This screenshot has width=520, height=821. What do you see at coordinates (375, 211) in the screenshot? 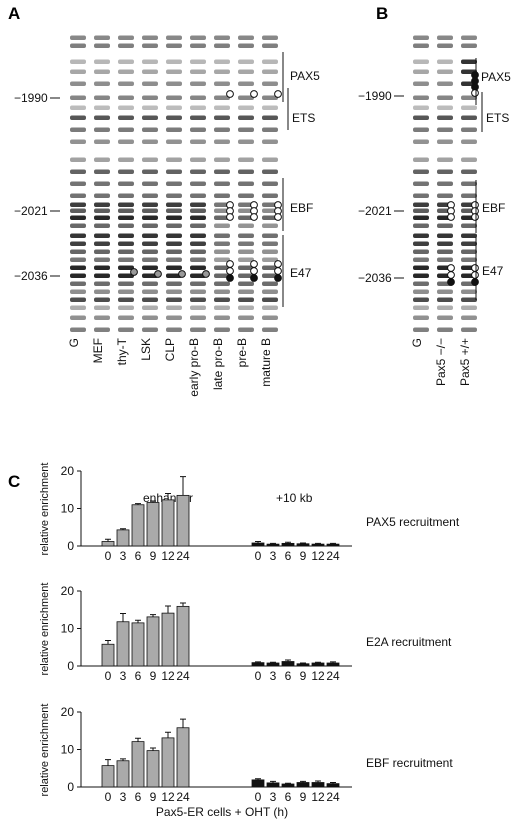
I see `position-label-2021-b: −2021` at bounding box center [375, 211].